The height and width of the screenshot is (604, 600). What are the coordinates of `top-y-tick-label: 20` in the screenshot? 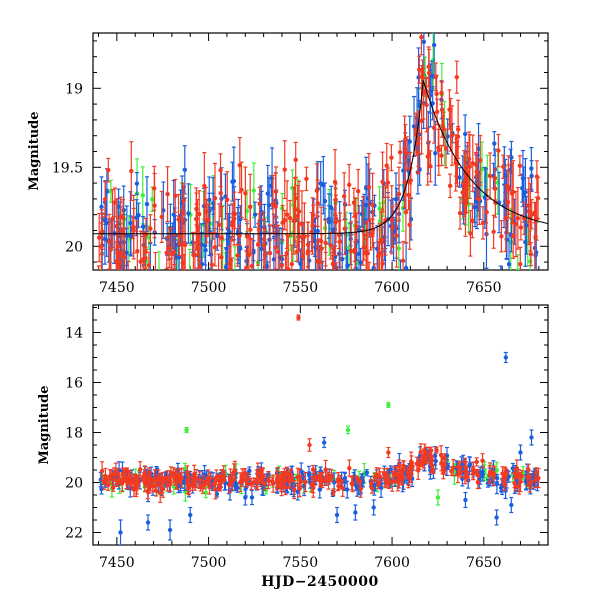 It's located at (74, 247).